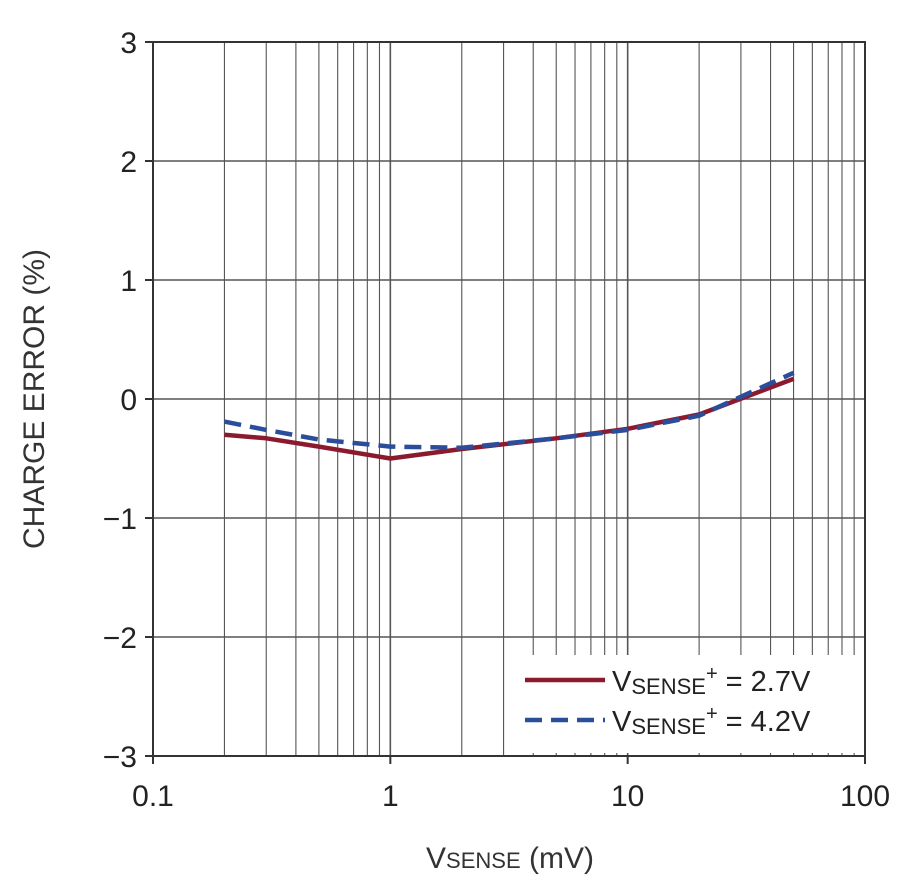 The image size is (900, 891). I want to click on x-axis-title: VSENSE (mV), so click(510, 858).